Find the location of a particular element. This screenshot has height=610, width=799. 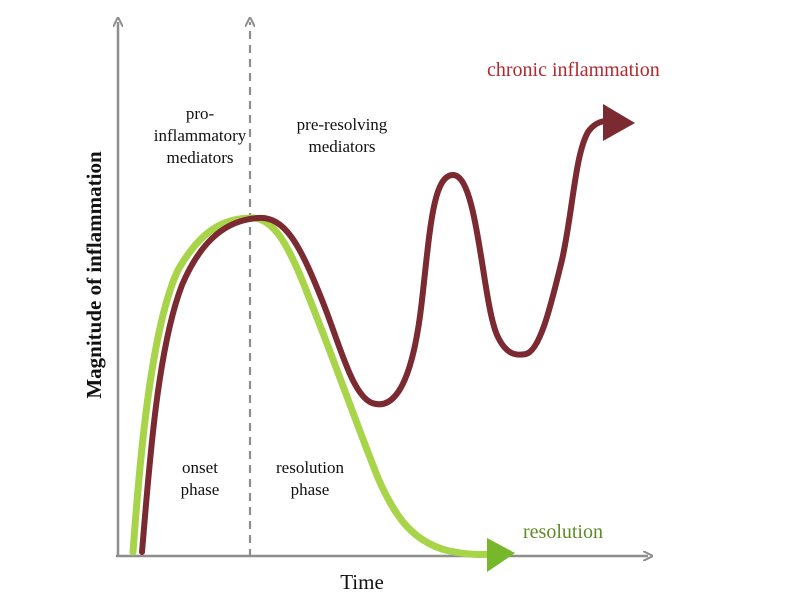

onset-label-line-1: onset is located at coordinates (200, 467).